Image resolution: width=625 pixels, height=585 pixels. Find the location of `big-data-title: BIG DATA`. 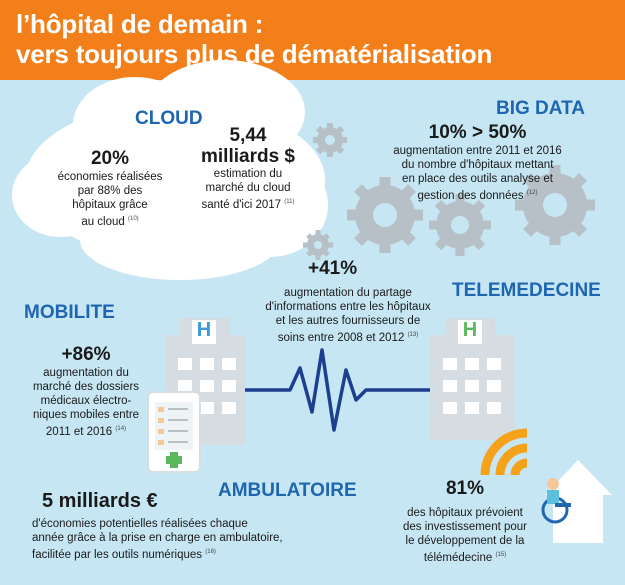

big-data-title: BIG DATA is located at coordinates (541, 108).